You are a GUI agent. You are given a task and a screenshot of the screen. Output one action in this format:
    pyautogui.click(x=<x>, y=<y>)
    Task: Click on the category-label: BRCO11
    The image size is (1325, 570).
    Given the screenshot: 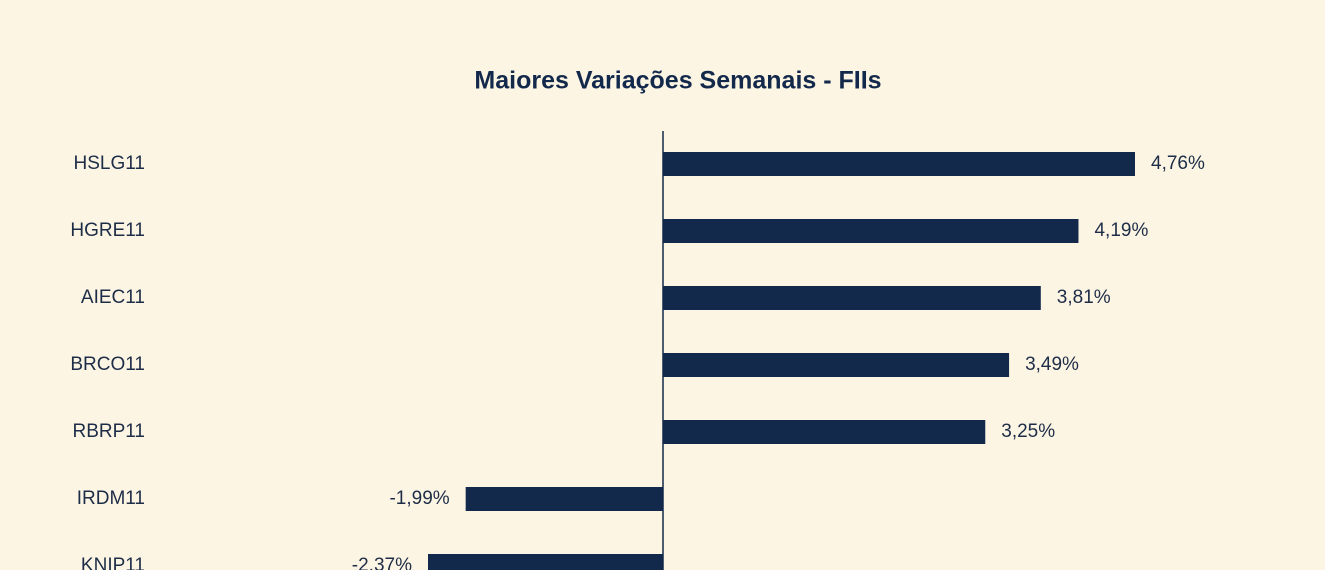 What is the action you would take?
    pyautogui.click(x=107, y=364)
    